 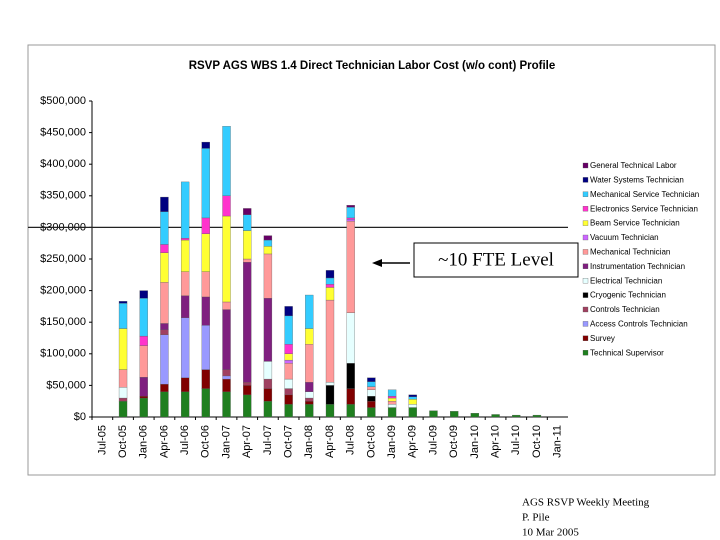 I want to click on y-tick-label: $450,000, so click(x=63, y=133).